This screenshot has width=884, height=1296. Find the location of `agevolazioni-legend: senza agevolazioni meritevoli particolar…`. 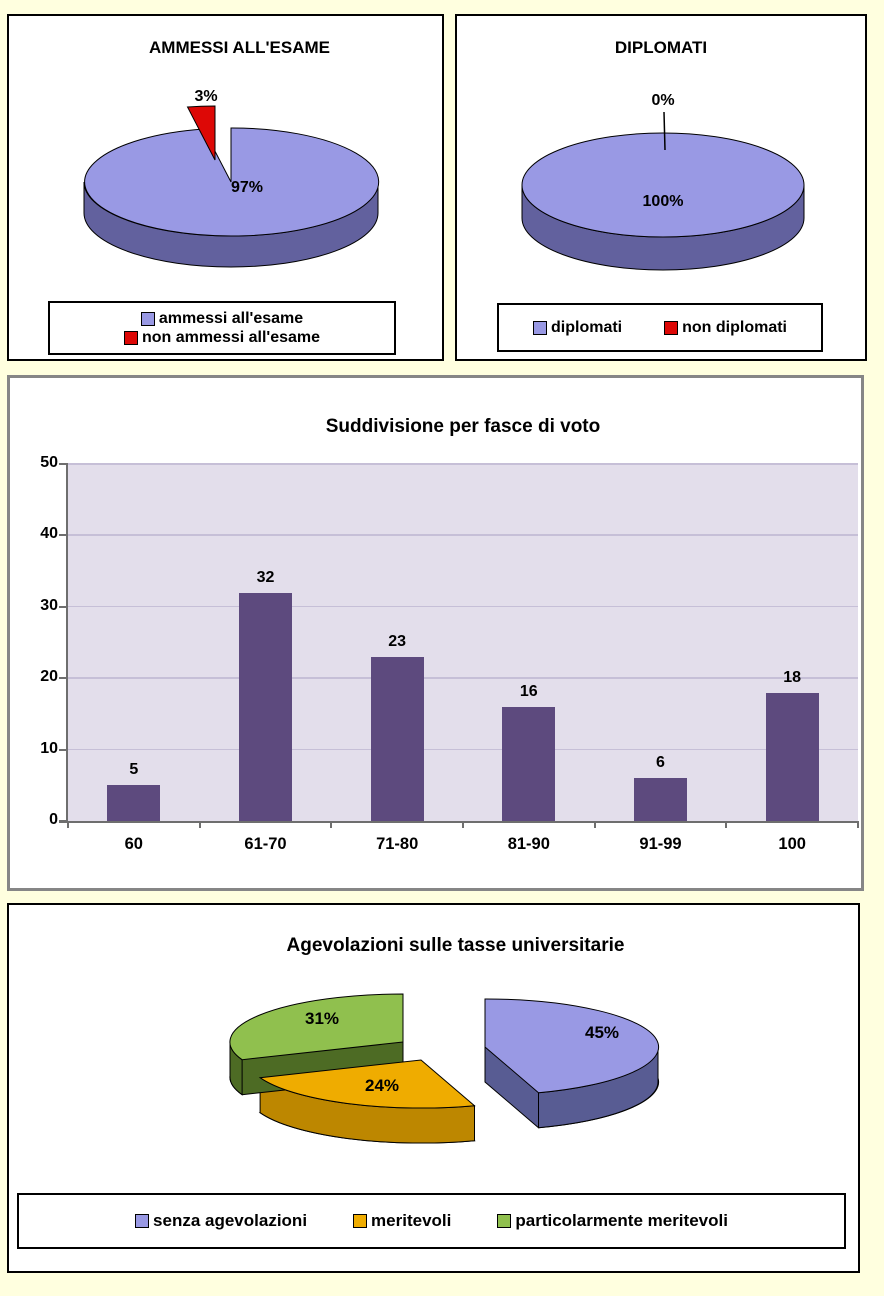

agevolazioni-legend: senza agevolazioni meritevoli particolar… is located at coordinates (431, 1221).